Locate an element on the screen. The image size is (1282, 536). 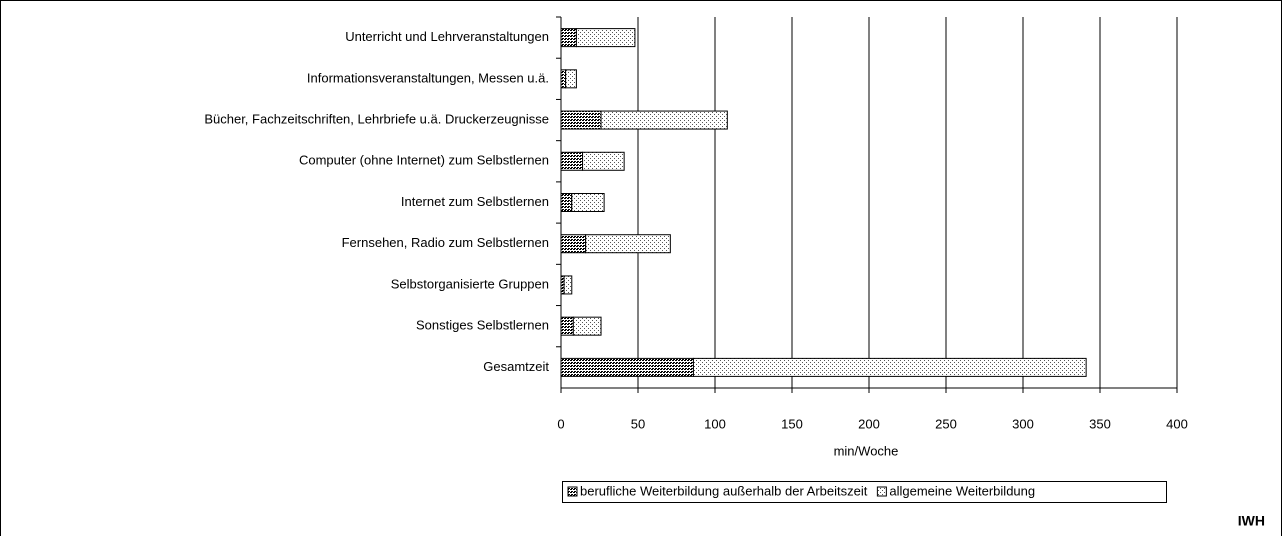
legend-label: allgemeine Weiterbildung is located at coordinates (962, 490).